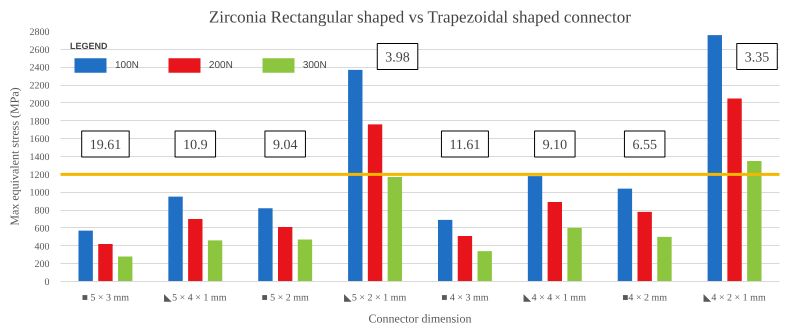  Describe the element at coordinates (40, 157) in the screenshot. I see `y-tick-label: 1400` at that location.